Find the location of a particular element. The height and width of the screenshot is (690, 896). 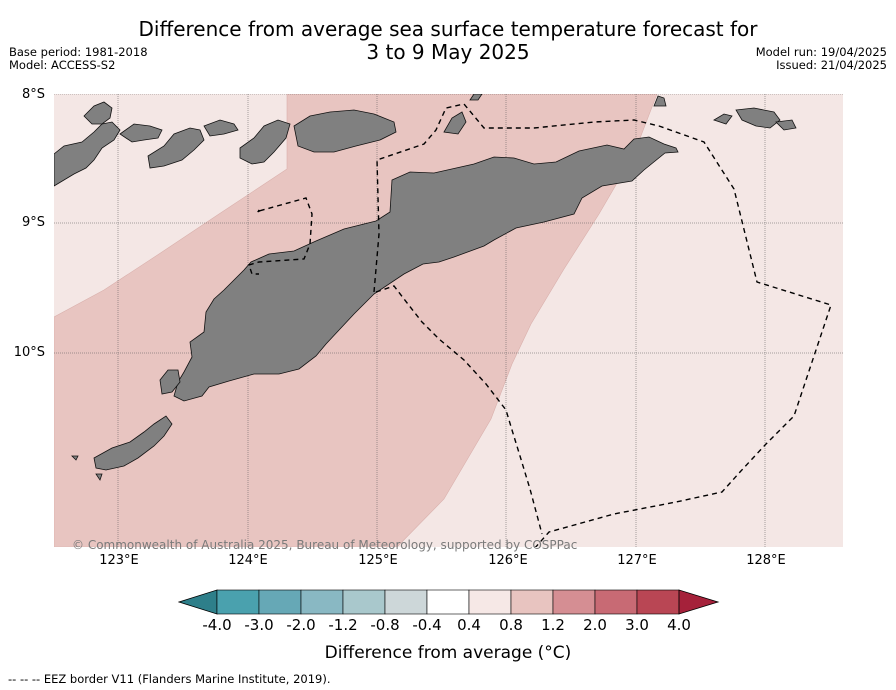

lat-label-9s: 9°S is located at coordinates (33, 222).